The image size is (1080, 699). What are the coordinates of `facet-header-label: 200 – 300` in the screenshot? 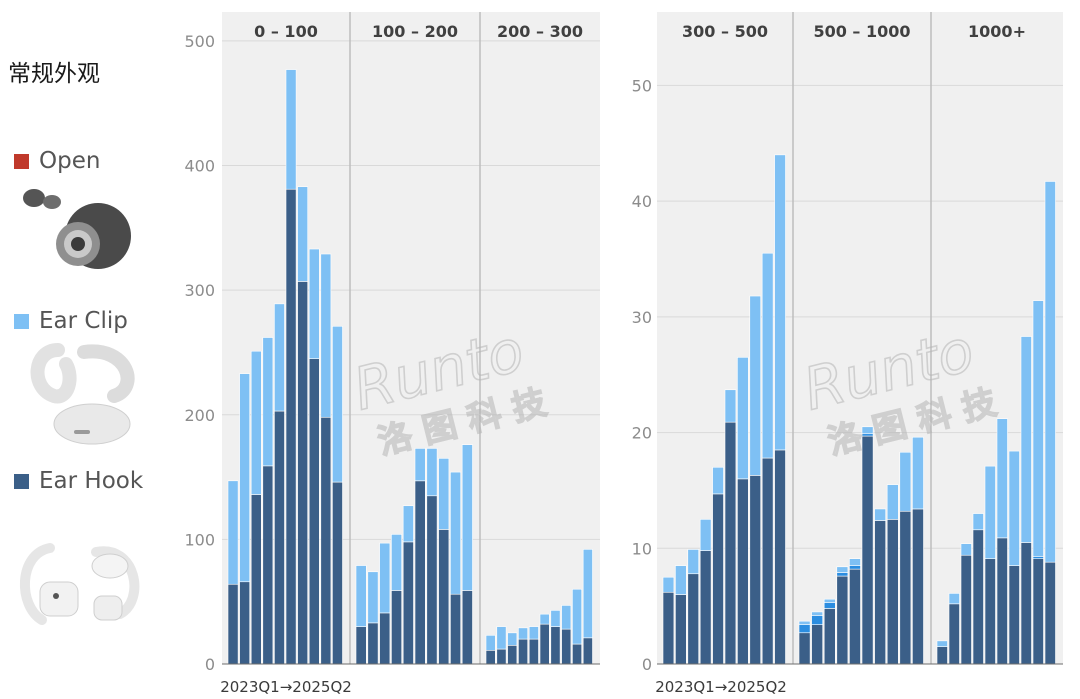 It's located at (540, 31).